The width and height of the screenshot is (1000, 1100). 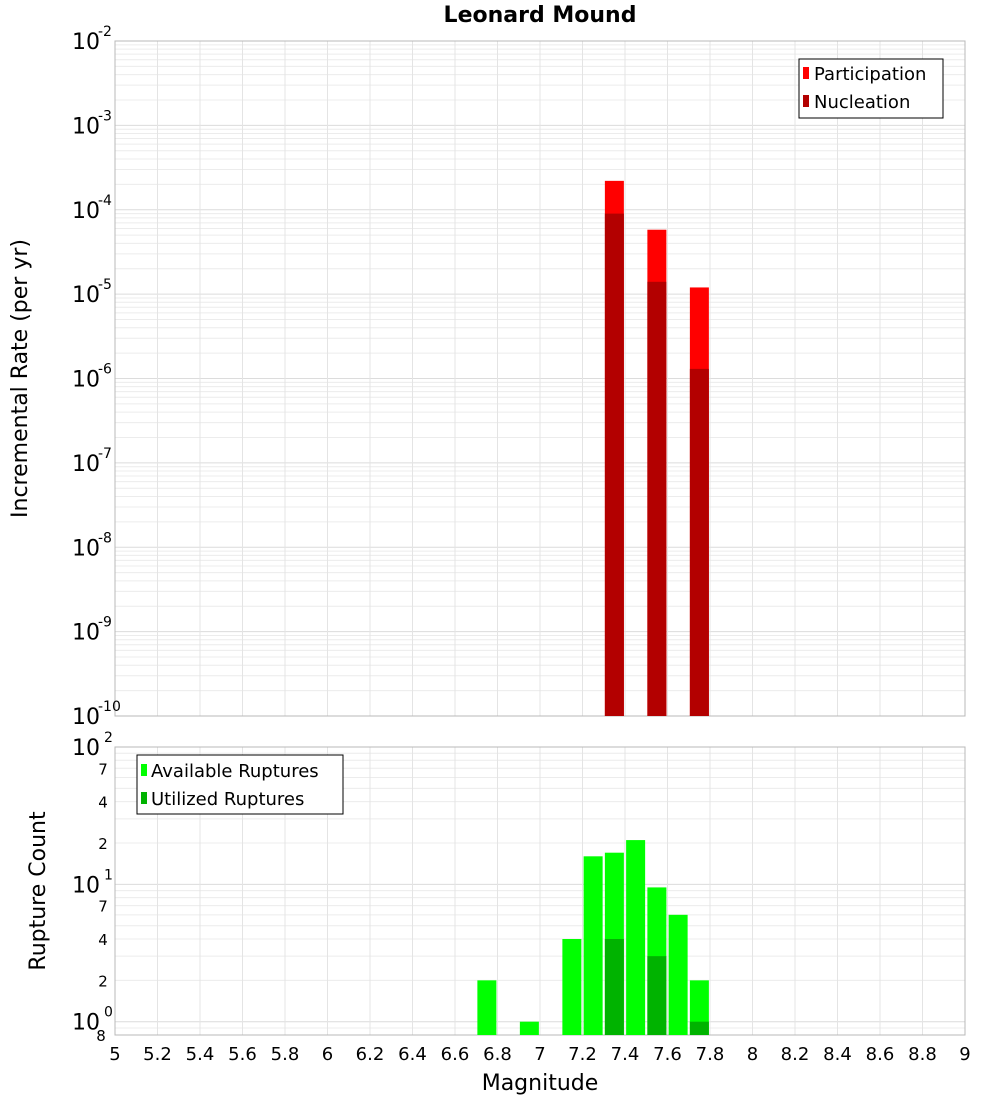 What do you see at coordinates (114, 1054) in the screenshot?
I see `x-tick-label: 5` at bounding box center [114, 1054].